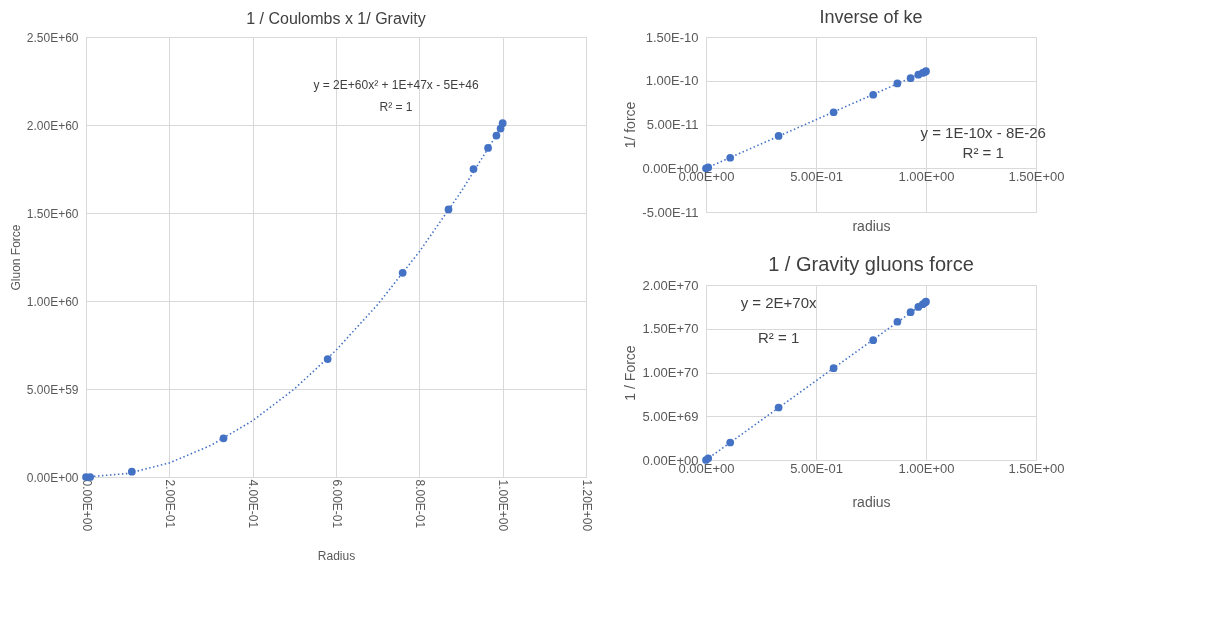 Image resolution: width=1208 pixels, height=635 pixels. Describe the element at coordinates (336, 556) in the screenshot. I see `x-axis-title: Radius` at that location.